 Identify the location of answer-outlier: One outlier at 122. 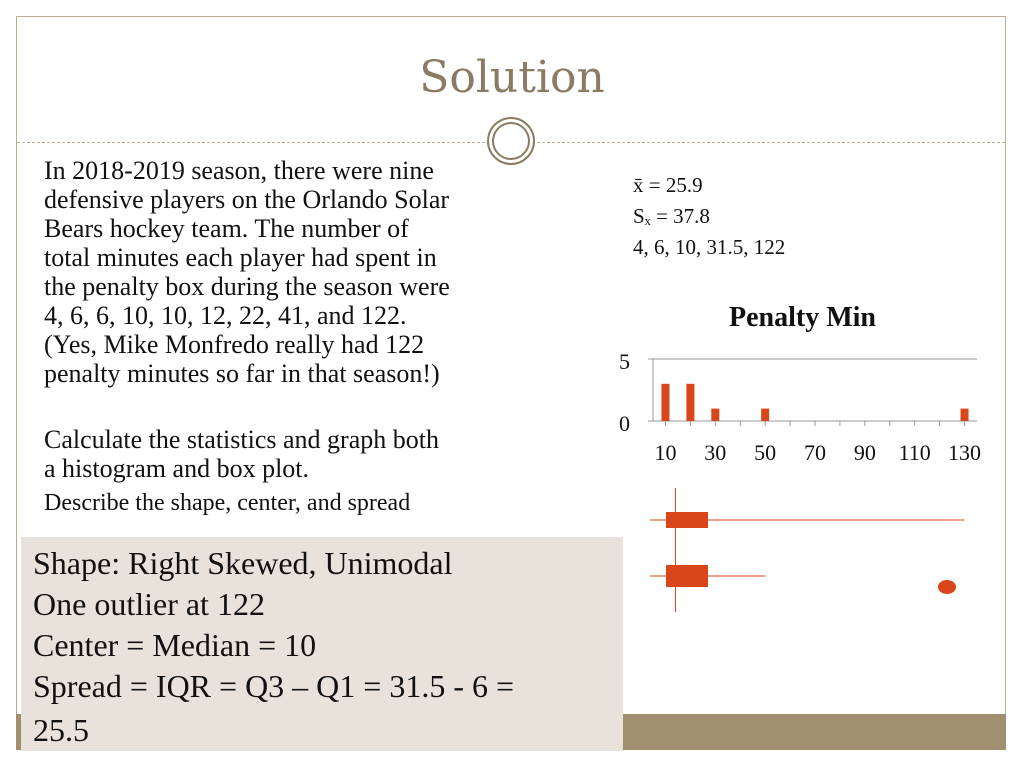
(149, 604).